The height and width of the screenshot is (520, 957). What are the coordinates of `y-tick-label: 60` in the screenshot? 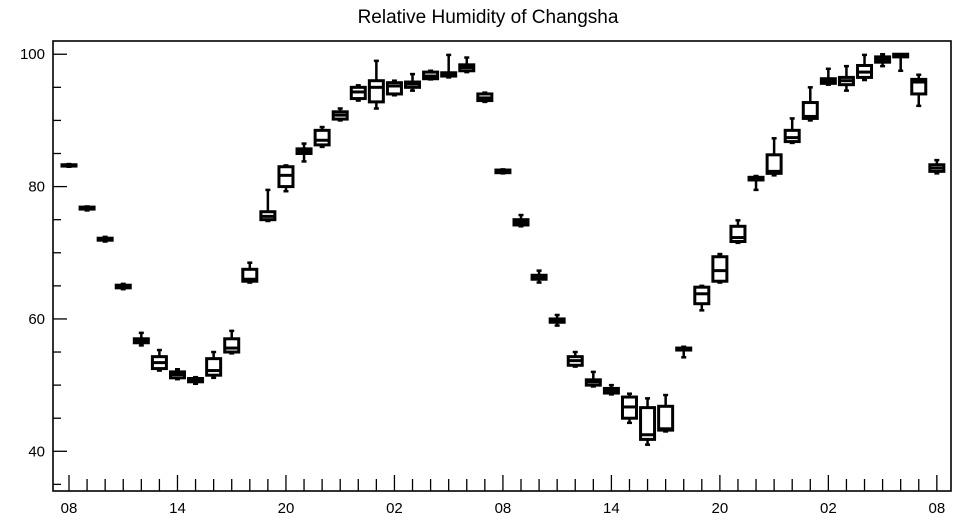 It's located at (36, 319).